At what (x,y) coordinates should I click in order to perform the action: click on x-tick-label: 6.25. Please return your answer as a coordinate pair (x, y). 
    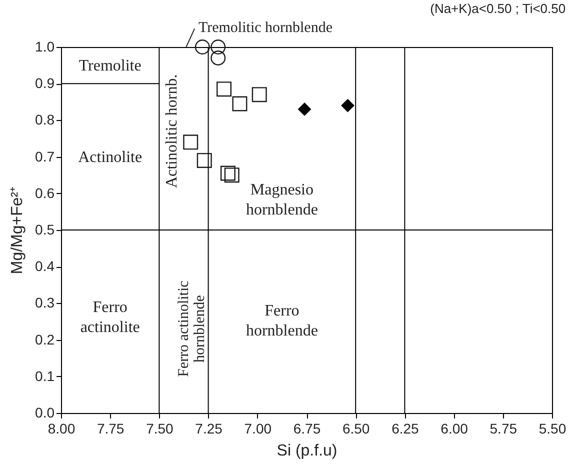
    Looking at the image, I should click on (406, 428).